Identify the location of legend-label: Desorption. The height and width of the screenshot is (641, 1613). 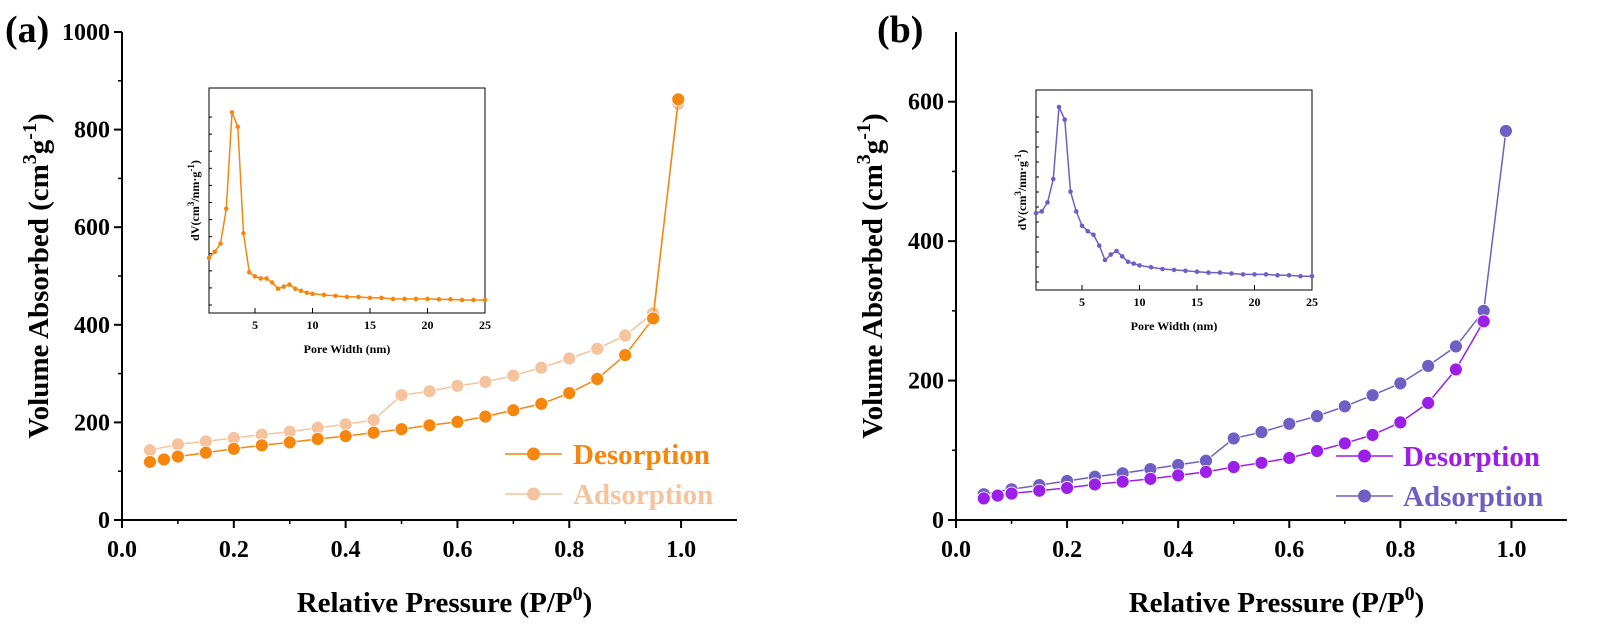
(1471, 457).